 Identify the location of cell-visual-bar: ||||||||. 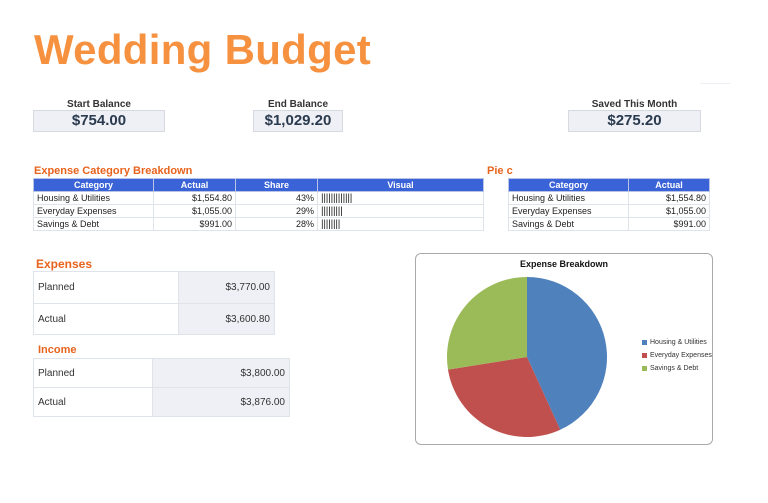
(400, 224).